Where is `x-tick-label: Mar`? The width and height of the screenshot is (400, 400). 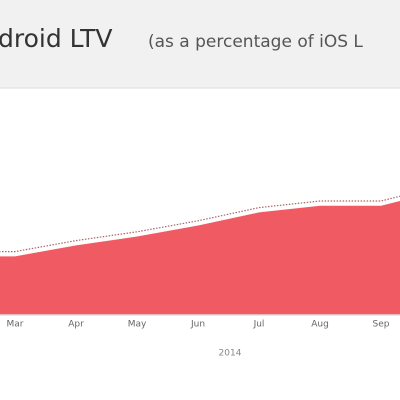
x-tick-label: Mar is located at coordinates (15, 325).